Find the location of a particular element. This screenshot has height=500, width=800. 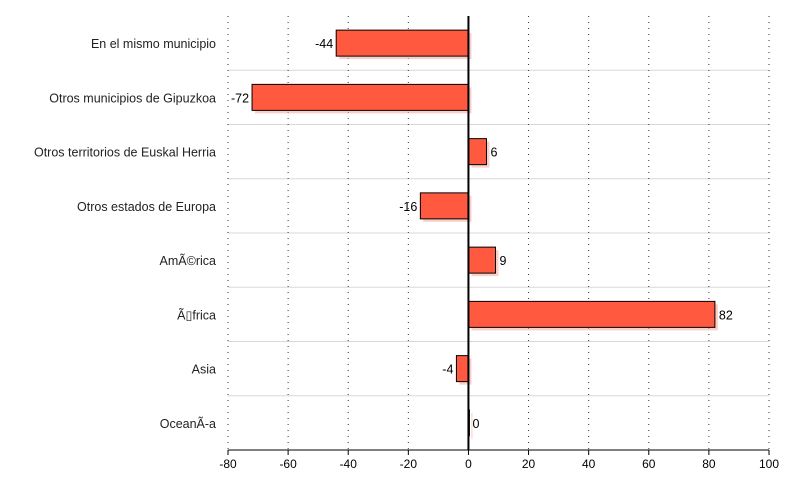

x-tick-label: 80 is located at coordinates (709, 464).